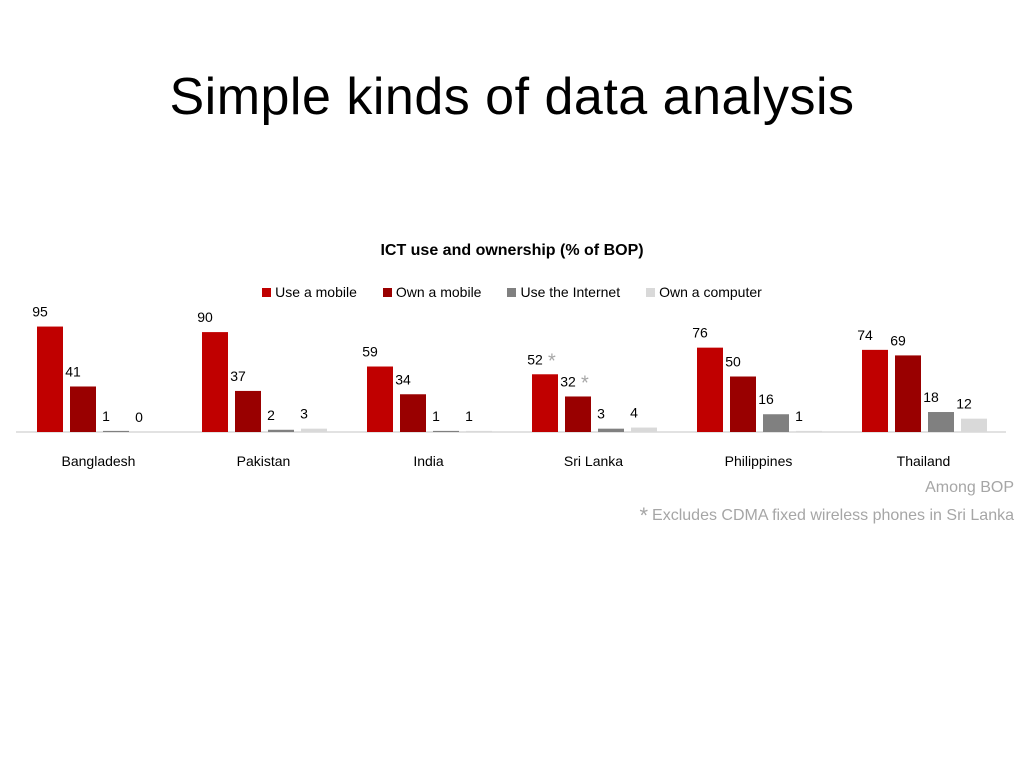  What do you see at coordinates (73, 371) in the screenshot?
I see `data-label-bangladesh-own-a-mobile: 41` at bounding box center [73, 371].